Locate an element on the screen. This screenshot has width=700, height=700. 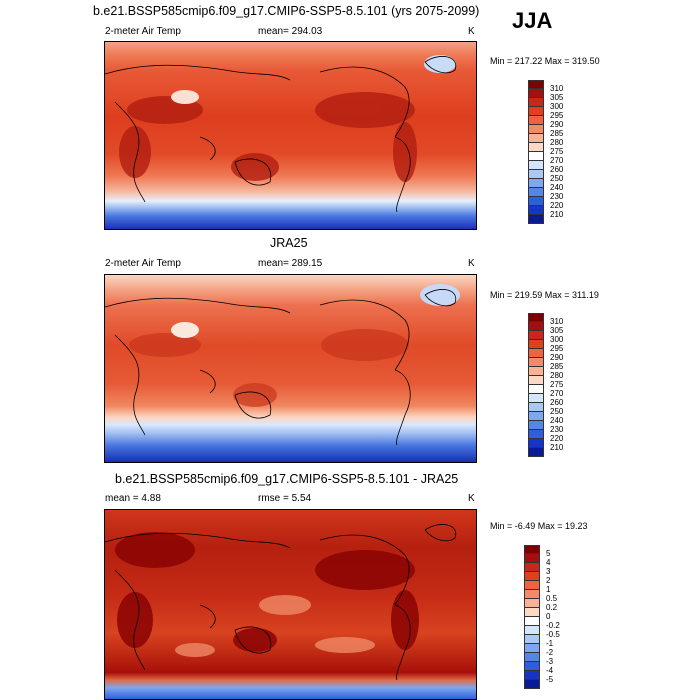
panel-3-map is located at coordinates (290, 604).